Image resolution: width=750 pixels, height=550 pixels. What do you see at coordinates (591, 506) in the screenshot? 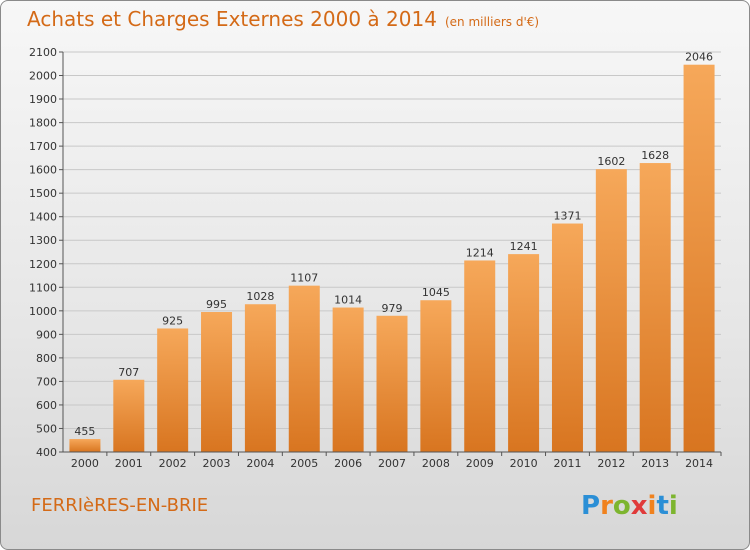
I see `logo-letter: P` at bounding box center [591, 506].